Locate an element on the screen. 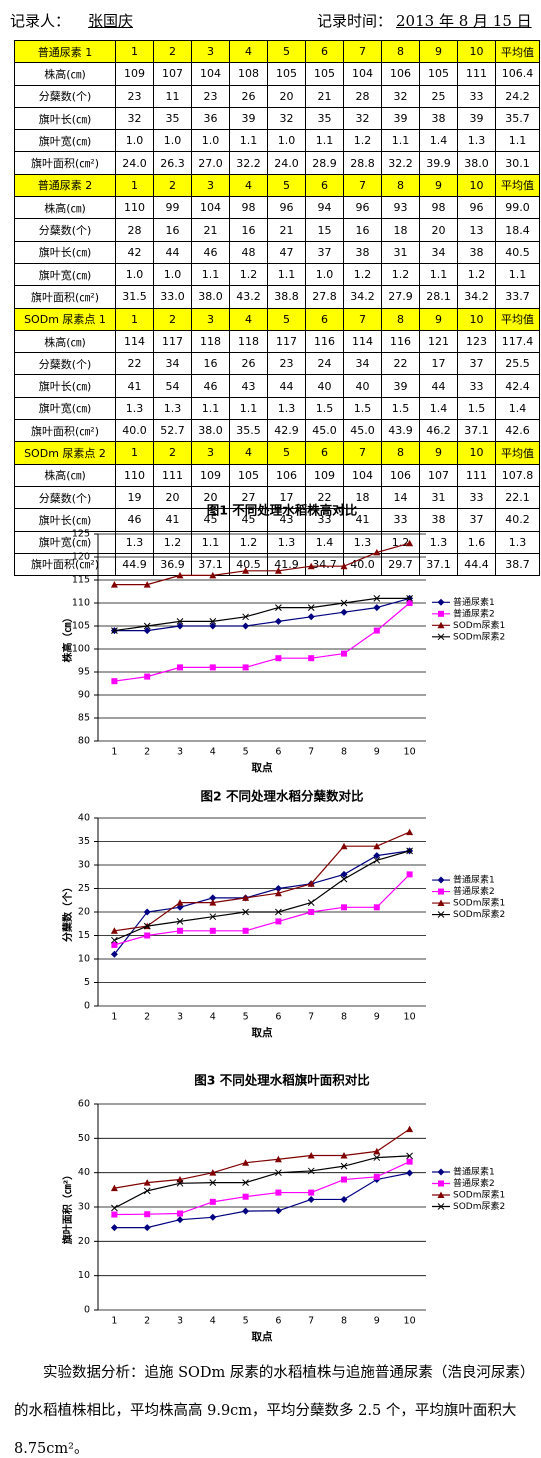 This screenshot has height=1458, width=541. table-cell: 46 is located at coordinates (134, 520).